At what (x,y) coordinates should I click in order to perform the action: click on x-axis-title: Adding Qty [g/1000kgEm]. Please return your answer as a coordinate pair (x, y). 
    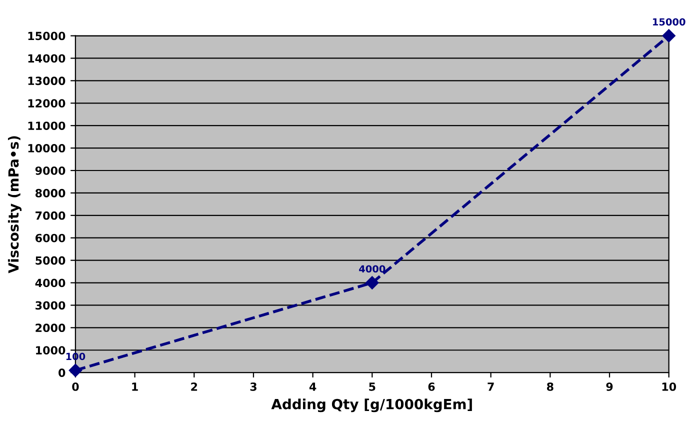
    Looking at the image, I should click on (371, 405).